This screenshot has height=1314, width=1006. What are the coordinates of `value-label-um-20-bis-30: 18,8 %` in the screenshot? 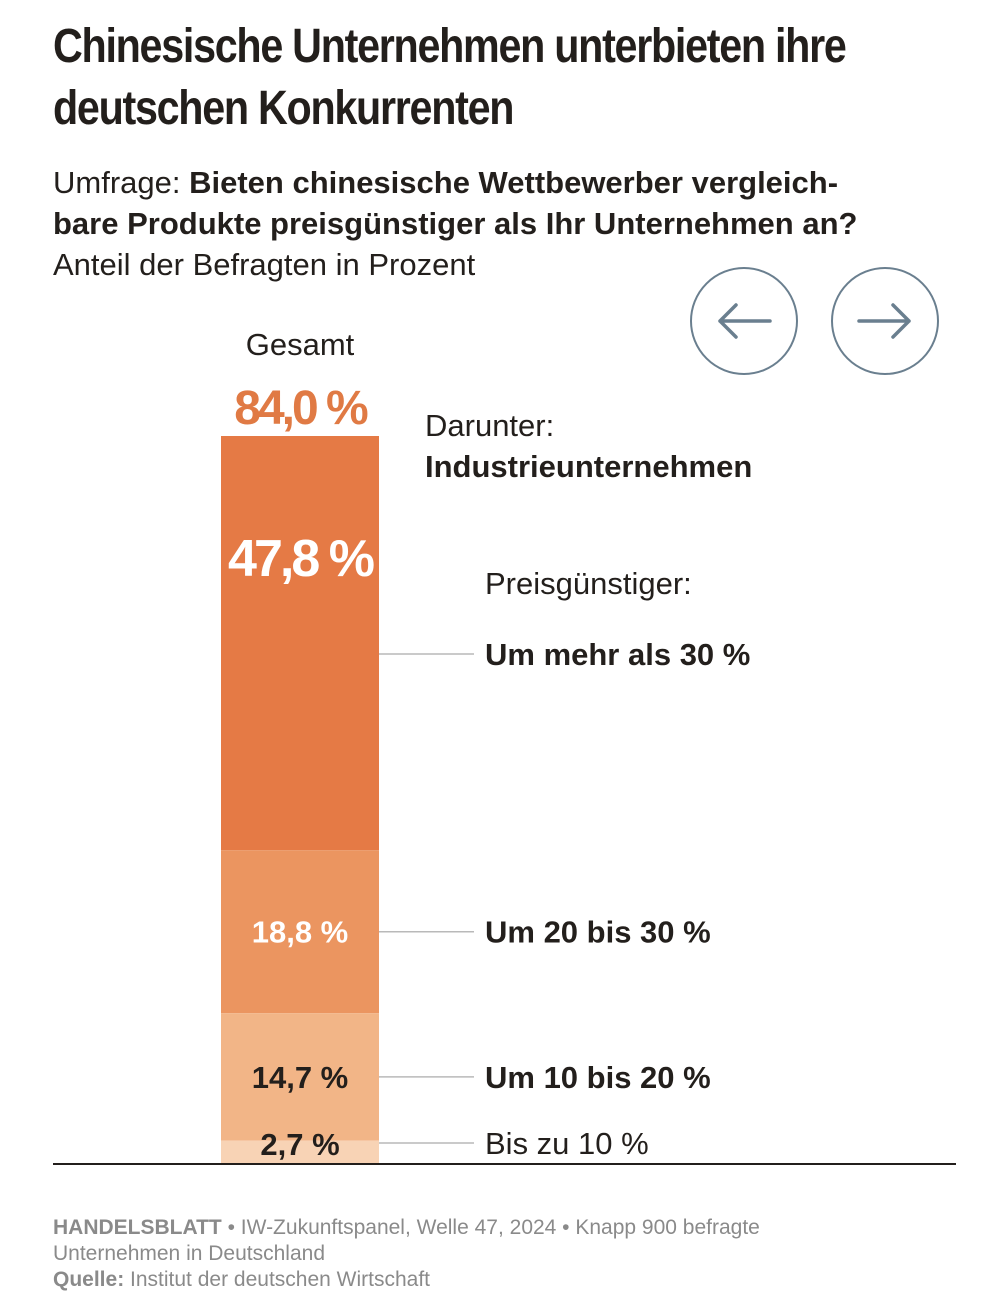 It's located at (300, 932).